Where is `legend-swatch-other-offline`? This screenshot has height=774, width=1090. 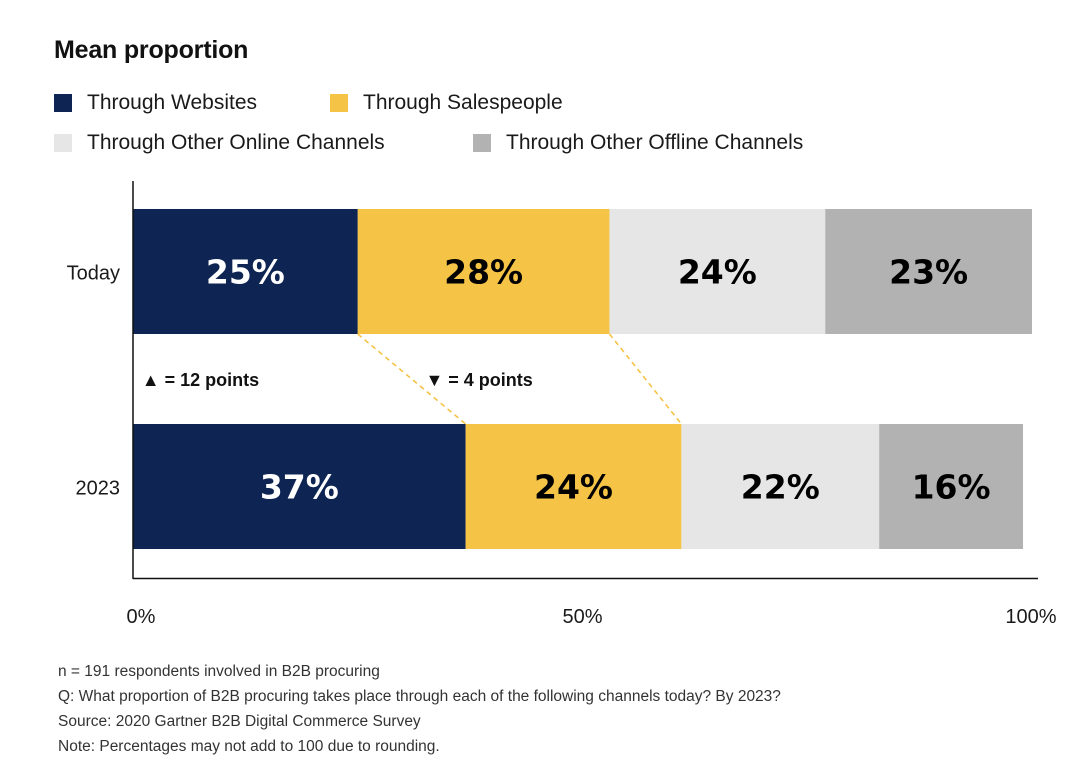 legend-swatch-other-offline is located at coordinates (482, 143).